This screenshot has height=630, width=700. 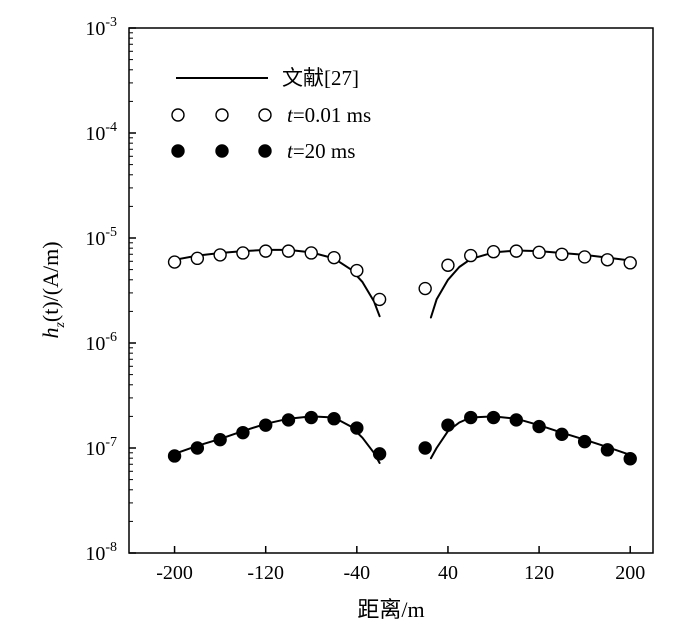 I want to click on legend: 文献[27] t=0.01 ms t=20 ms, so click(x=271, y=114).